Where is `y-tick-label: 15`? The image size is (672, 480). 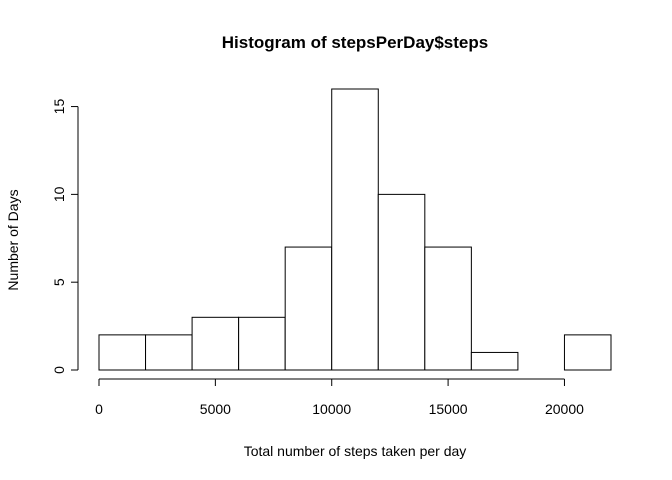
y-tick-label: 15 is located at coordinates (59, 107).